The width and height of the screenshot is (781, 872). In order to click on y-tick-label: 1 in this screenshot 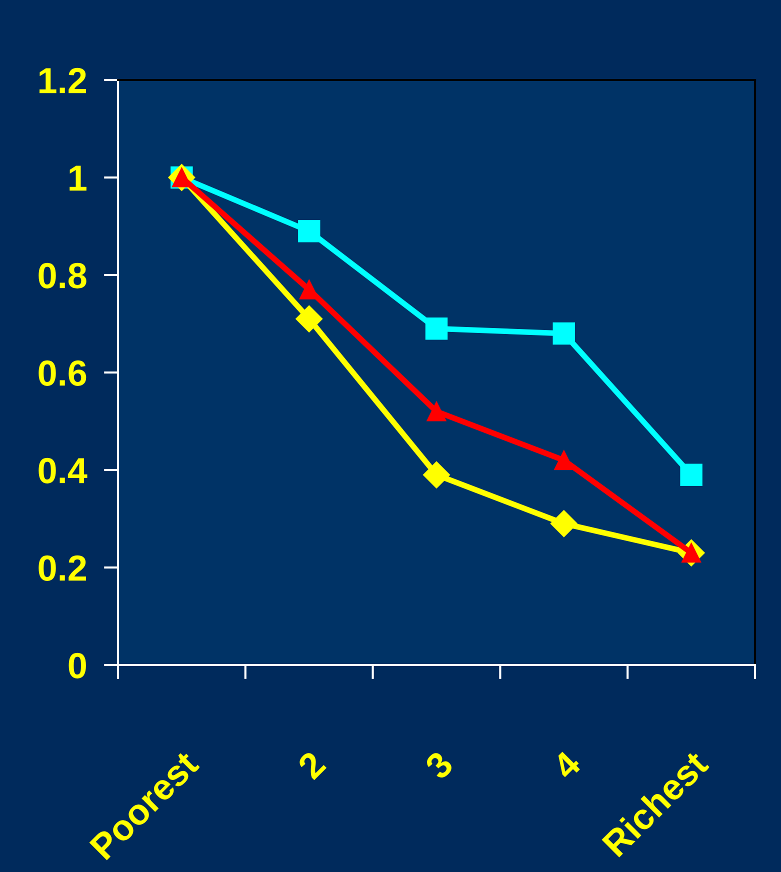, I will do `click(78, 178)`.